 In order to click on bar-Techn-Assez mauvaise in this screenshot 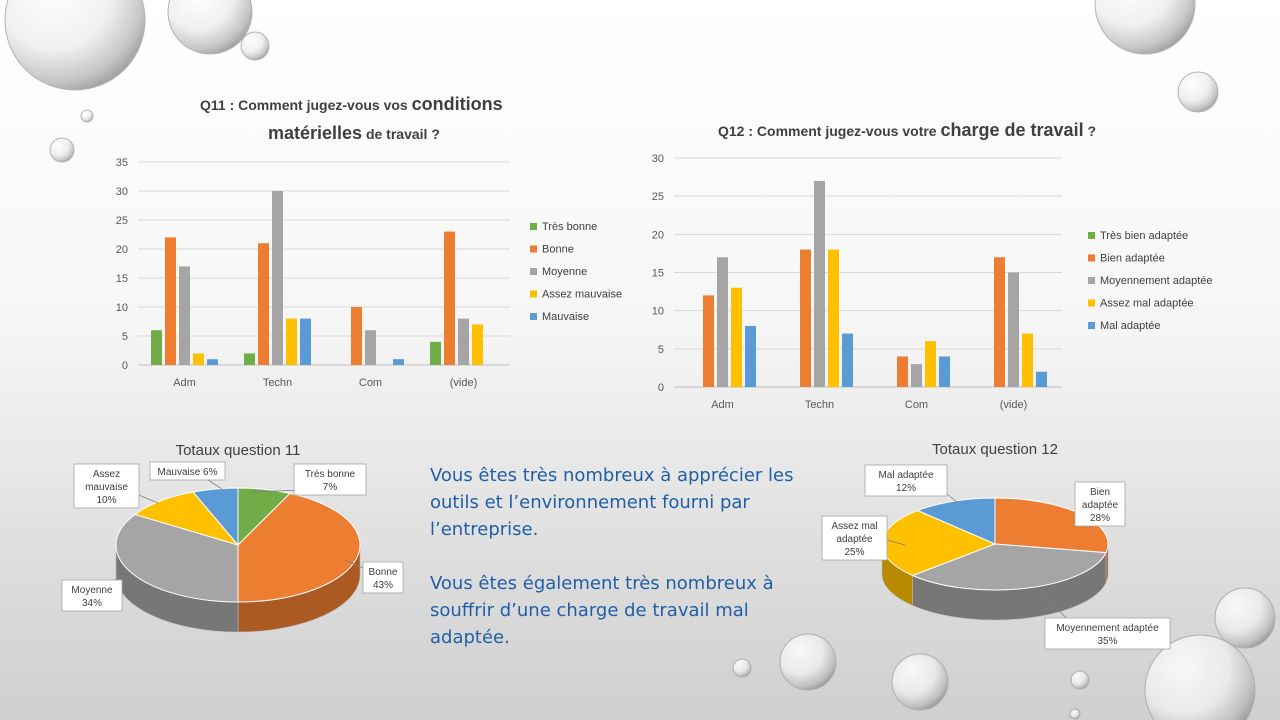, I will do `click(291, 341)`.